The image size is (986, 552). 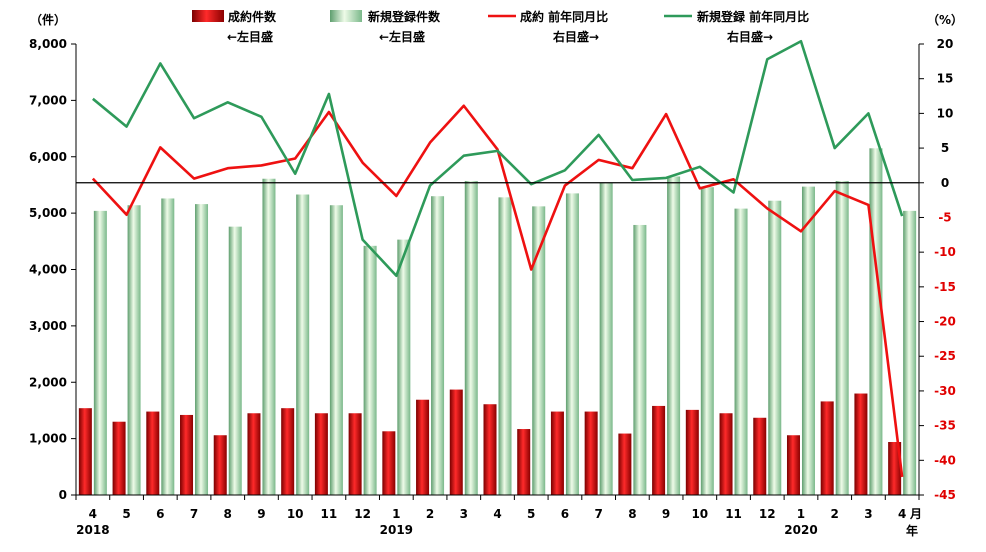 I want to click on legend-label-new-listings: 新規登録件数, so click(x=404, y=16).